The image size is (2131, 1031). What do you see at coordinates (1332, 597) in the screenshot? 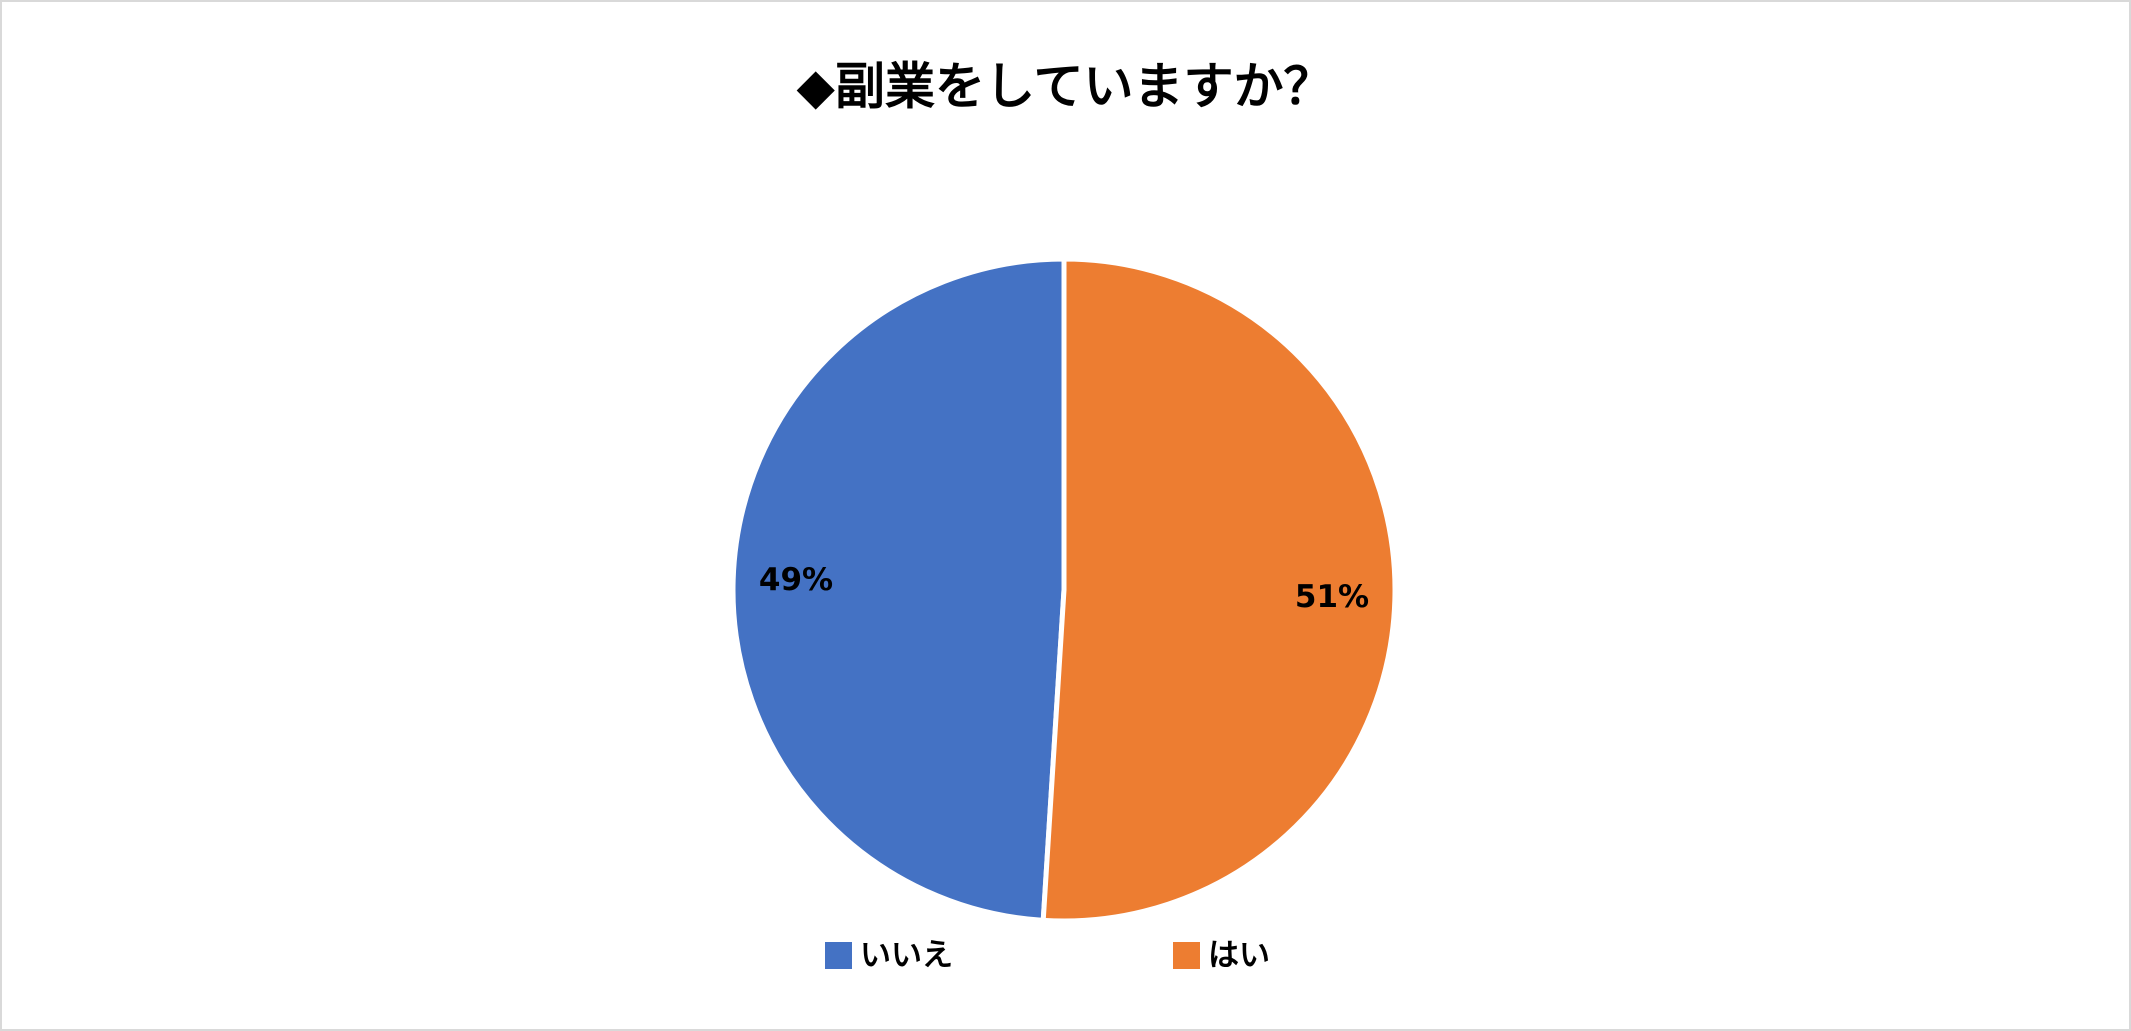
I see `data-label: 51%` at bounding box center [1332, 597].